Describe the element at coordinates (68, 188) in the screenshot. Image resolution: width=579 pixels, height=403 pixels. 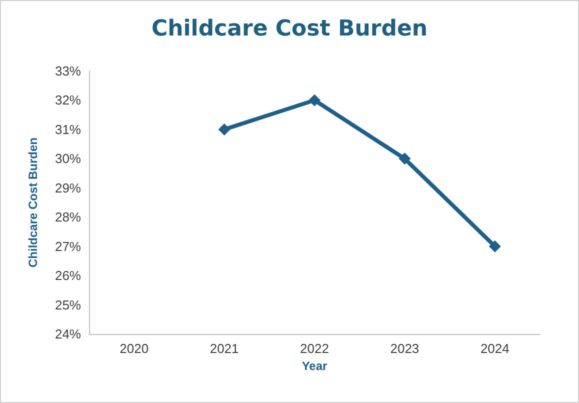
I see `y-tick-label: 29%` at that location.